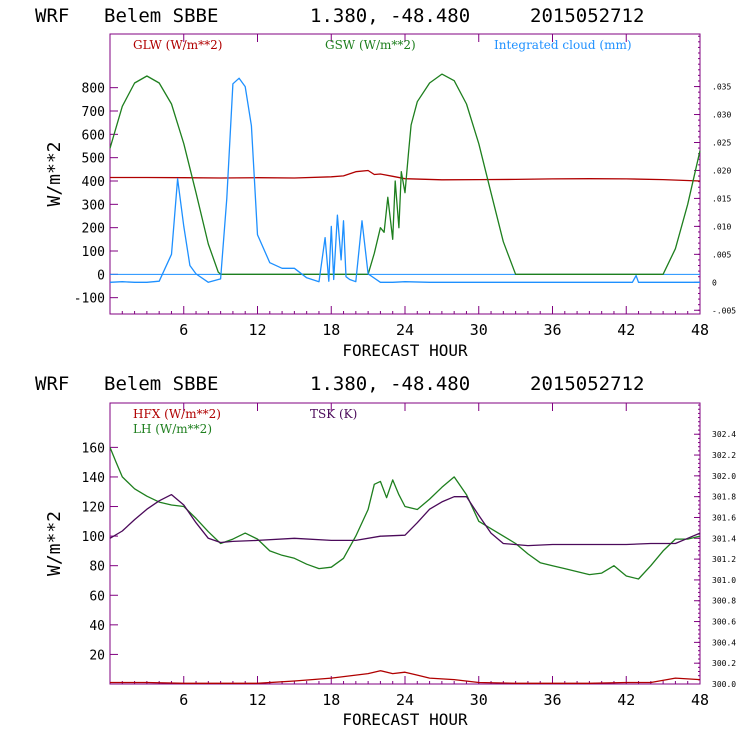  I want to click on y-tick-label: 20, so click(97, 655).